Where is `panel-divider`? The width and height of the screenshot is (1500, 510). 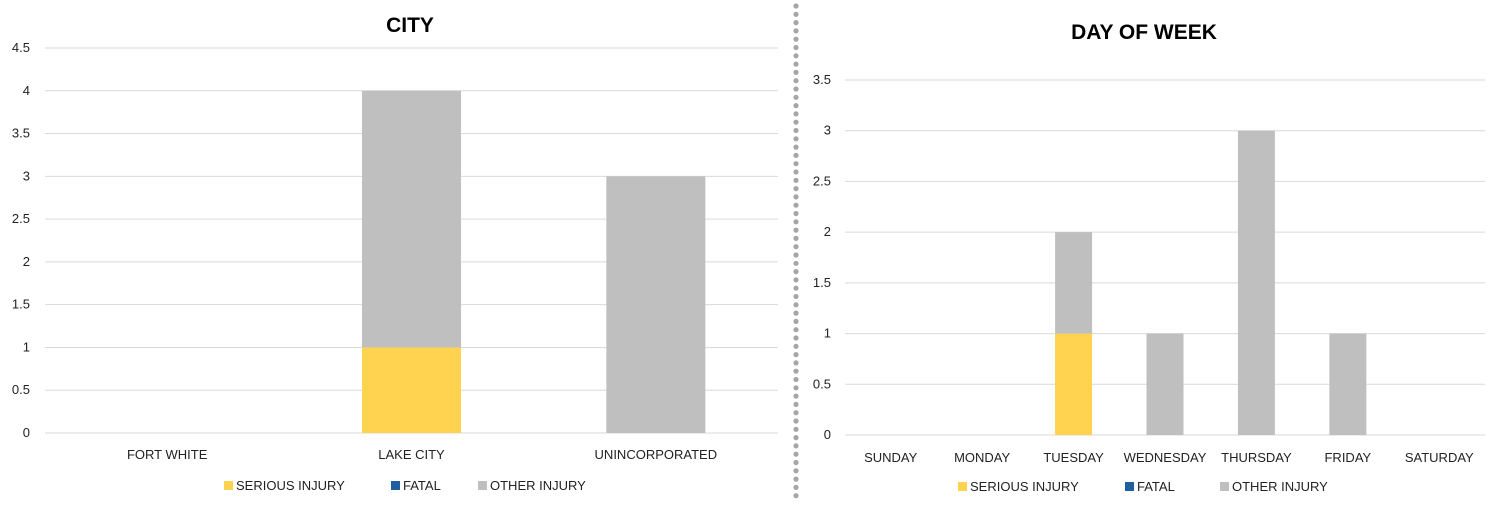 panel-divider is located at coordinates (796, 251).